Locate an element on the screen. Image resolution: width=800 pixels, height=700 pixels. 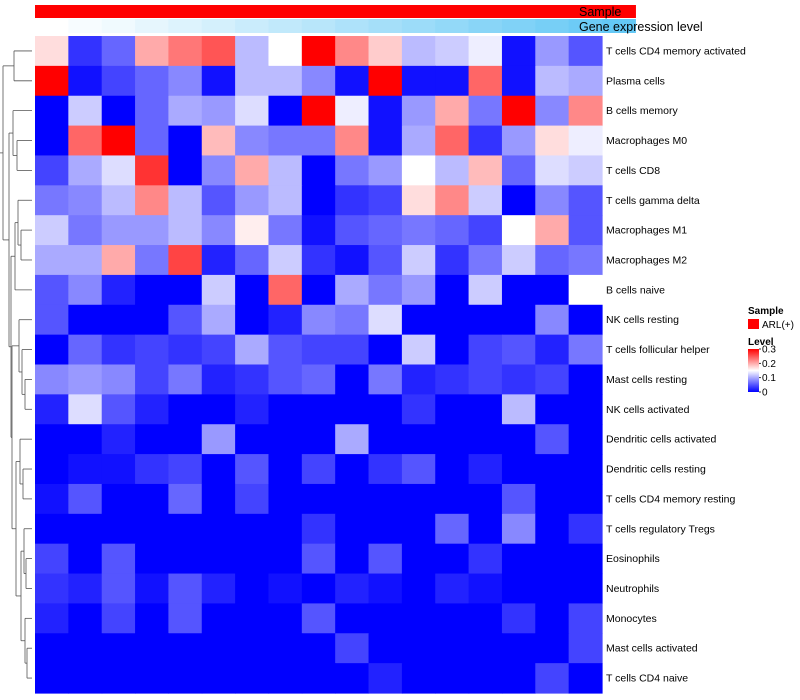
expression-annotation-bar is located at coordinates (335, 26).